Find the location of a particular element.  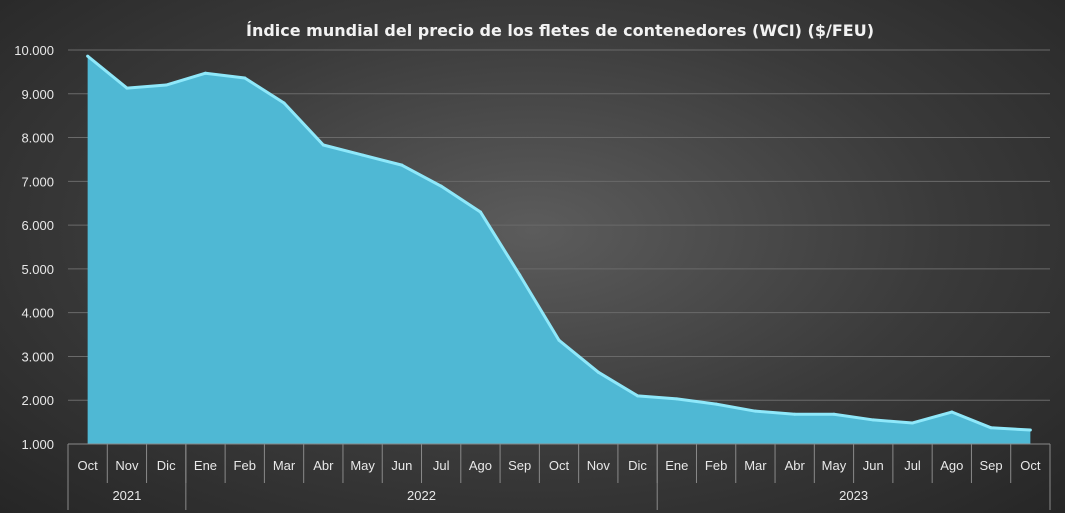

y-tick-label: 1.000 is located at coordinates (37, 444).